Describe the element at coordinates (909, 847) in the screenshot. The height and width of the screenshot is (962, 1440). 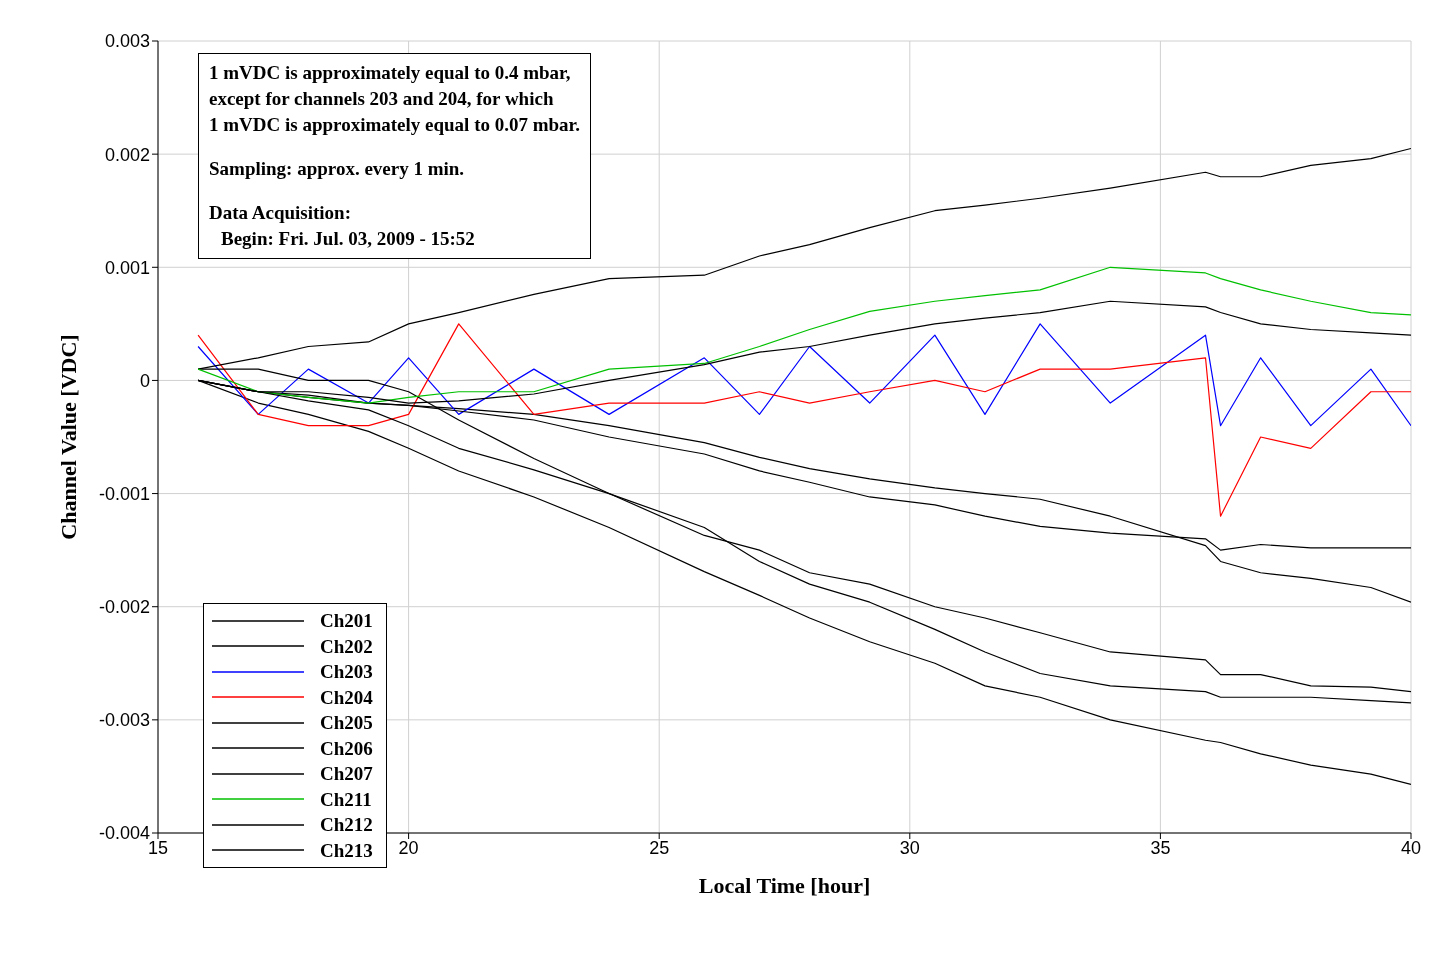
I see `x-tick-label: 30` at that location.